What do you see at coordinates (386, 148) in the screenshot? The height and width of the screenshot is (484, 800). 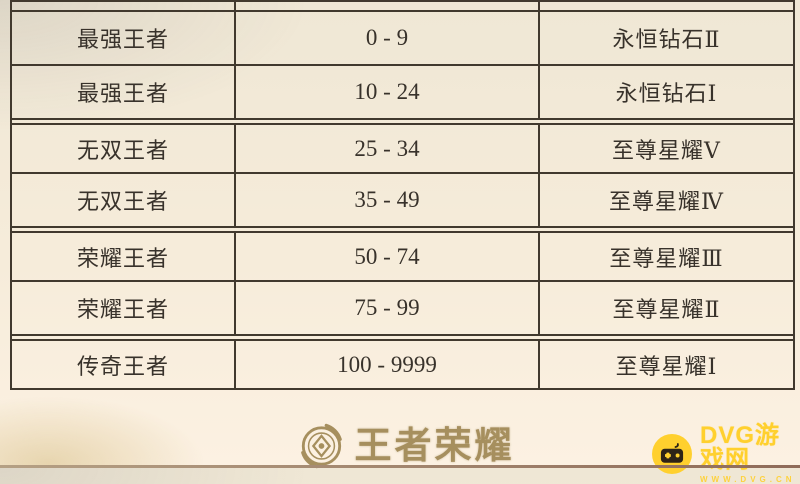 I see `star-range-cell: 25 - 34` at bounding box center [386, 148].